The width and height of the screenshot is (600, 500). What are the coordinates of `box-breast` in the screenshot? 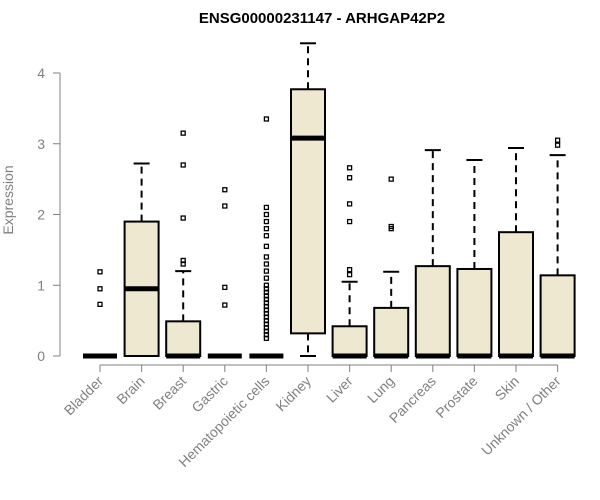 It's located at (183, 244).